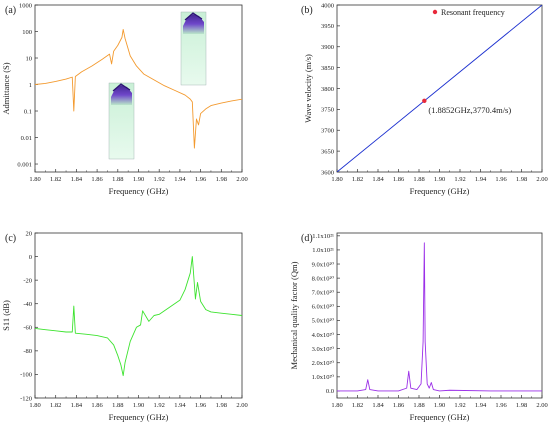 This screenshot has width=550, height=431. Describe the element at coordinates (28, 111) in the screenshot. I see `y-tick-label: 0.1` at that location.